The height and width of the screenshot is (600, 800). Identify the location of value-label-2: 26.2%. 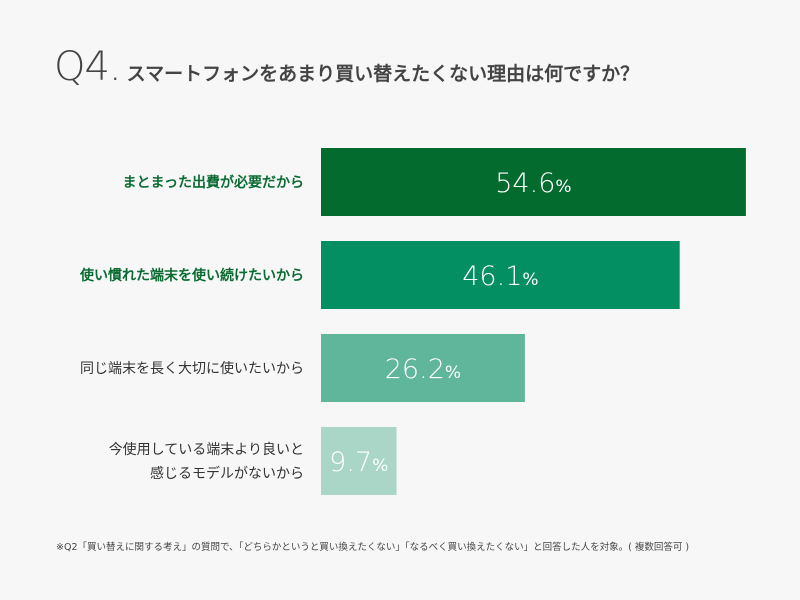
(423, 369).